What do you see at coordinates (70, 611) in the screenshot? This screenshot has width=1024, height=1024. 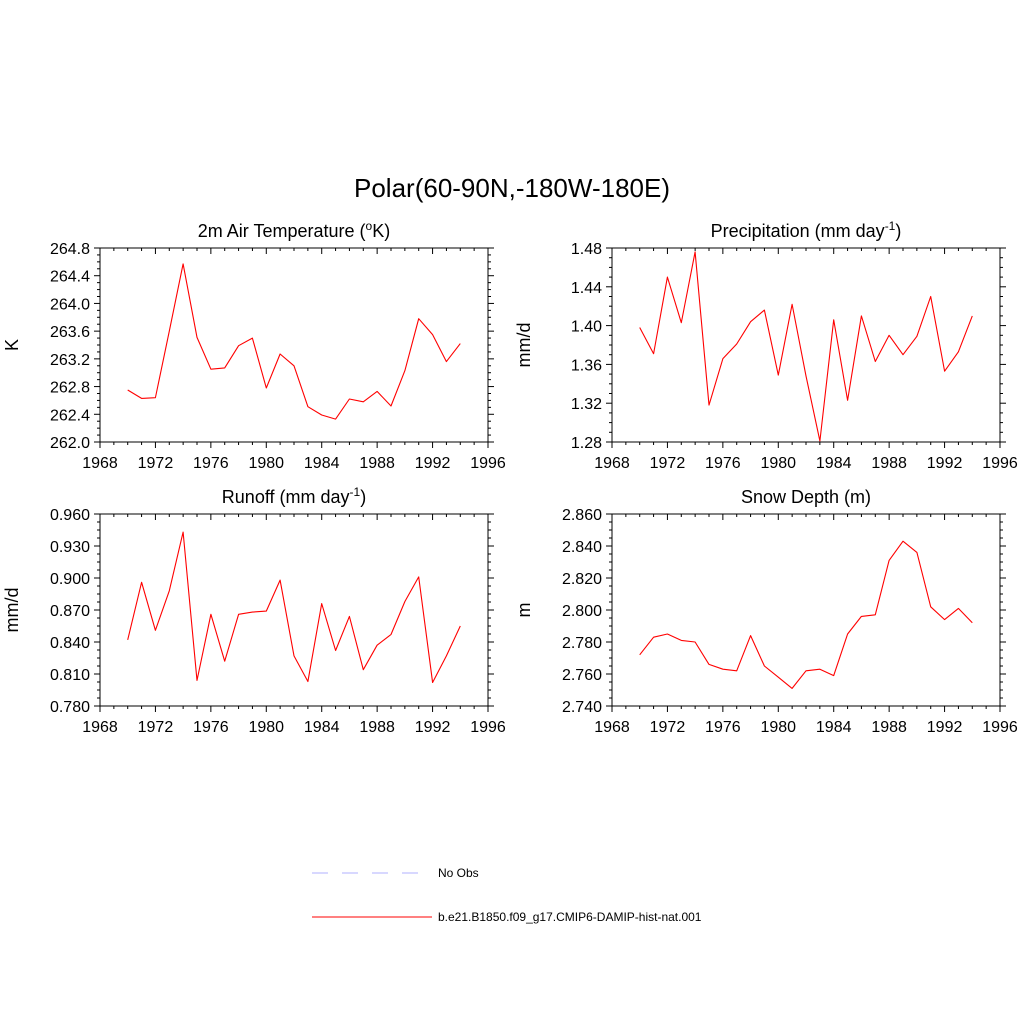 I see `y-tick-label: 0.870` at bounding box center [70, 611].